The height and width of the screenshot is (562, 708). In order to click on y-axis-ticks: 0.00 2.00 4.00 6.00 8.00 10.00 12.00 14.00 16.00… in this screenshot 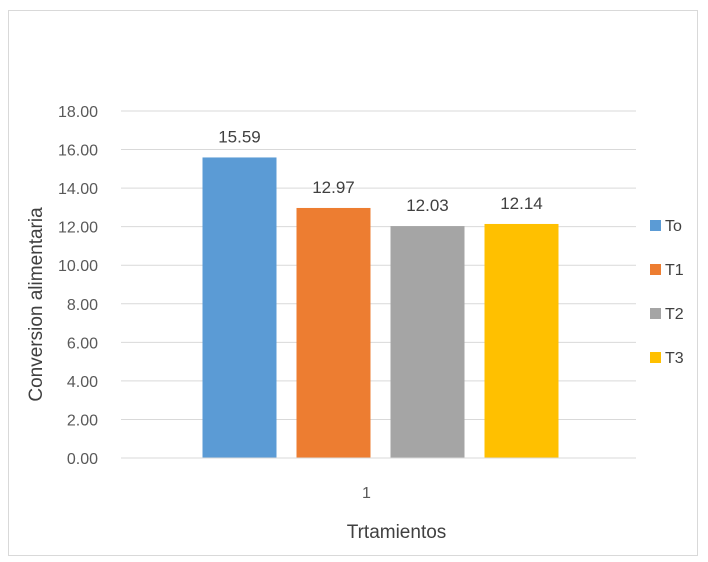, I will do `click(78, 286)`.